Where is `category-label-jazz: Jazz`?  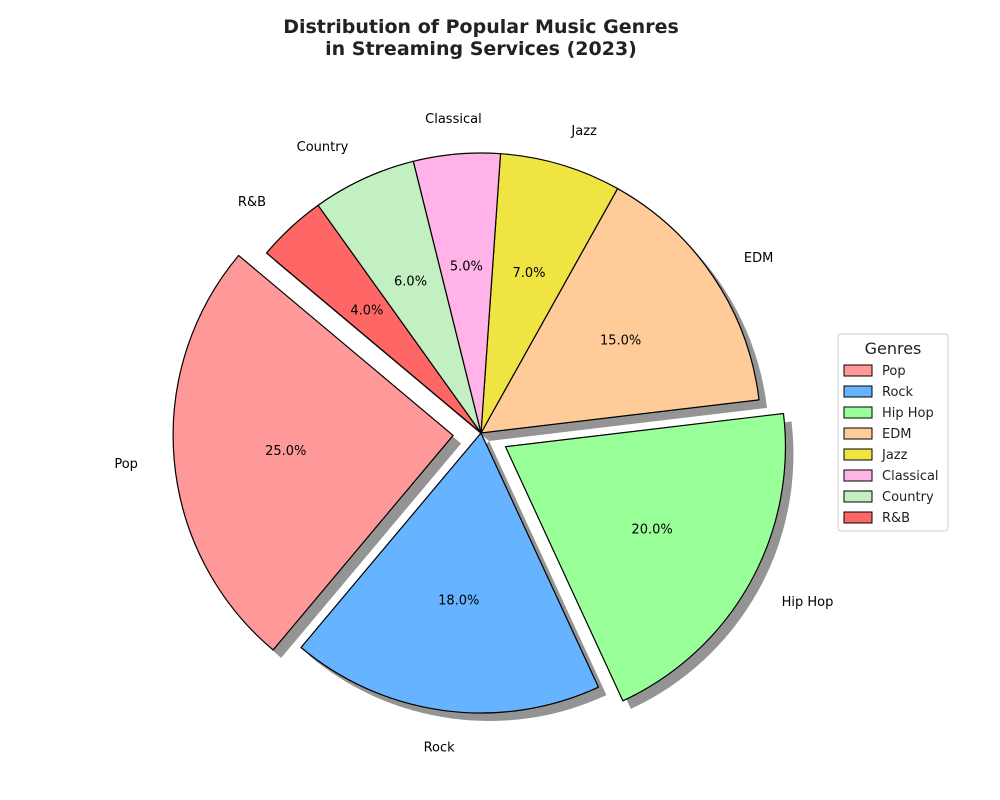
category-label-jazz: Jazz is located at coordinates (583, 131).